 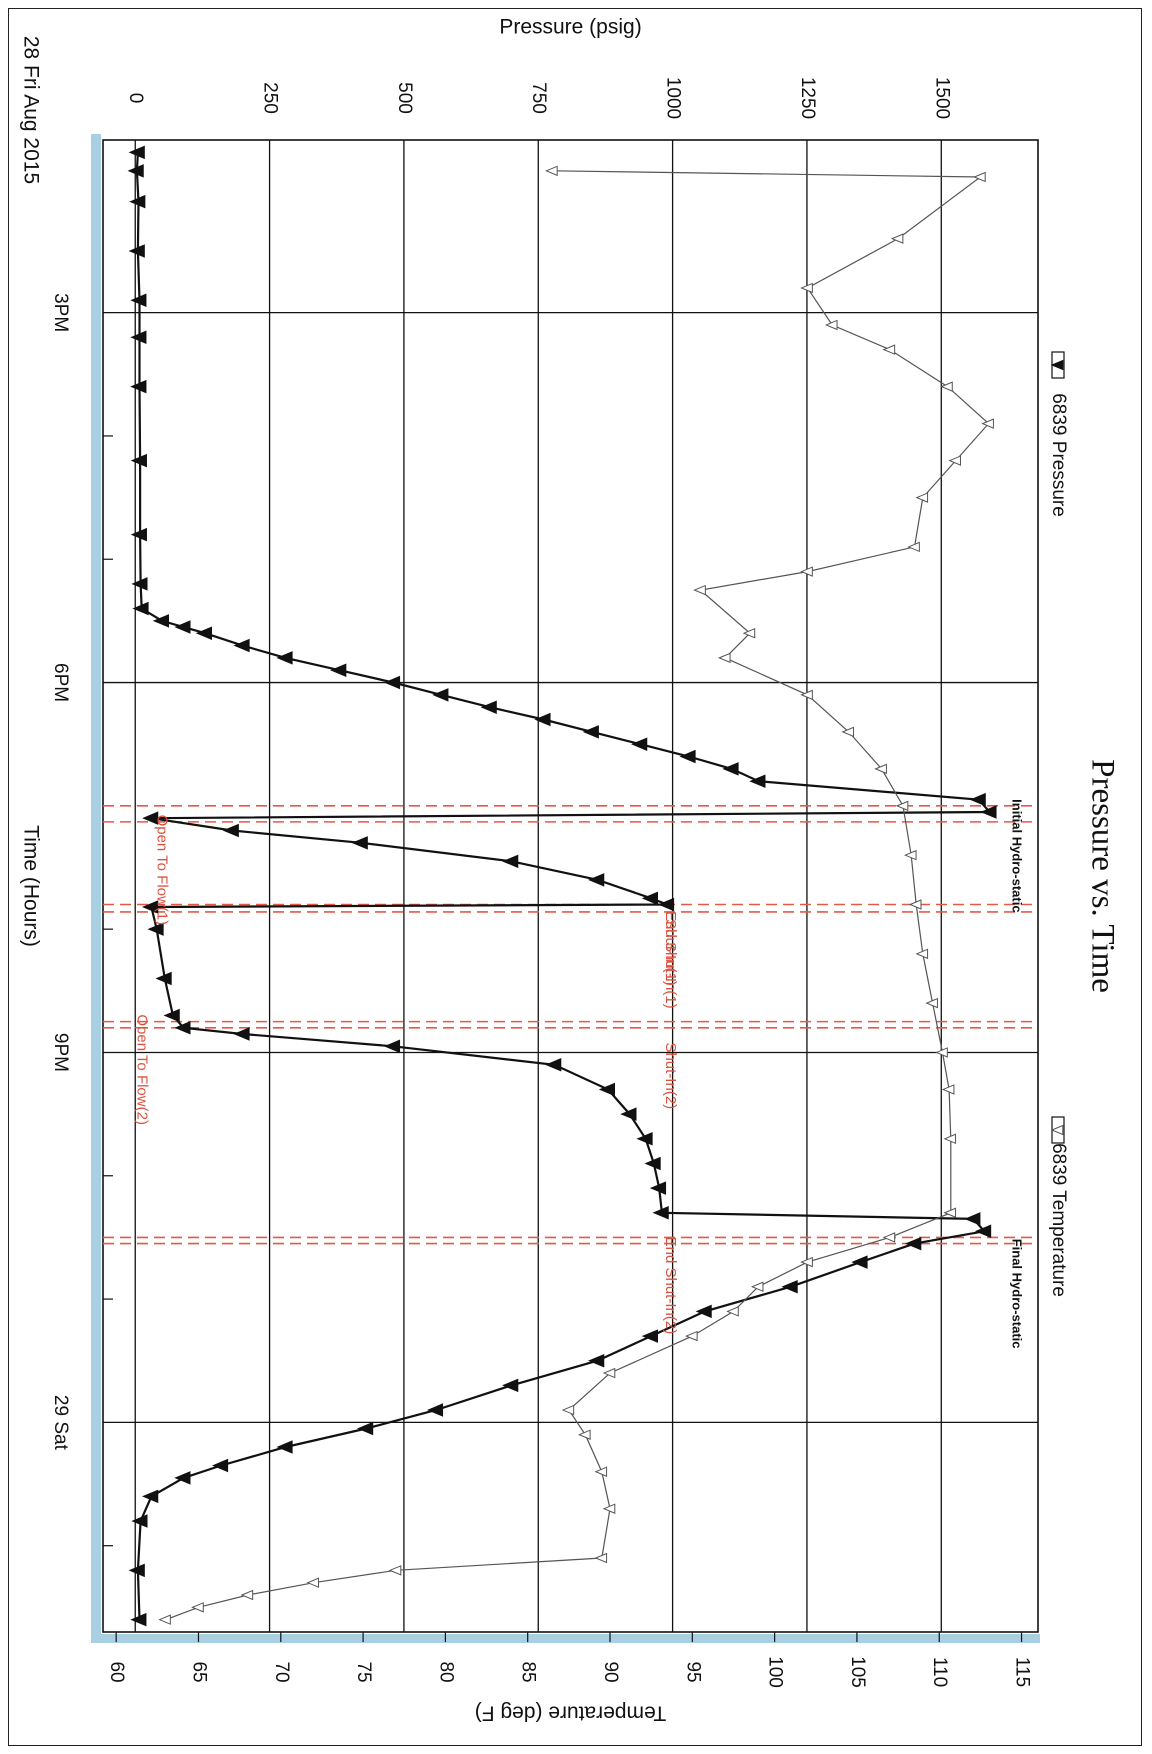 What do you see at coordinates (1022, 1672) in the screenshot?
I see `temperature-tick-label: 115` at bounding box center [1022, 1672].